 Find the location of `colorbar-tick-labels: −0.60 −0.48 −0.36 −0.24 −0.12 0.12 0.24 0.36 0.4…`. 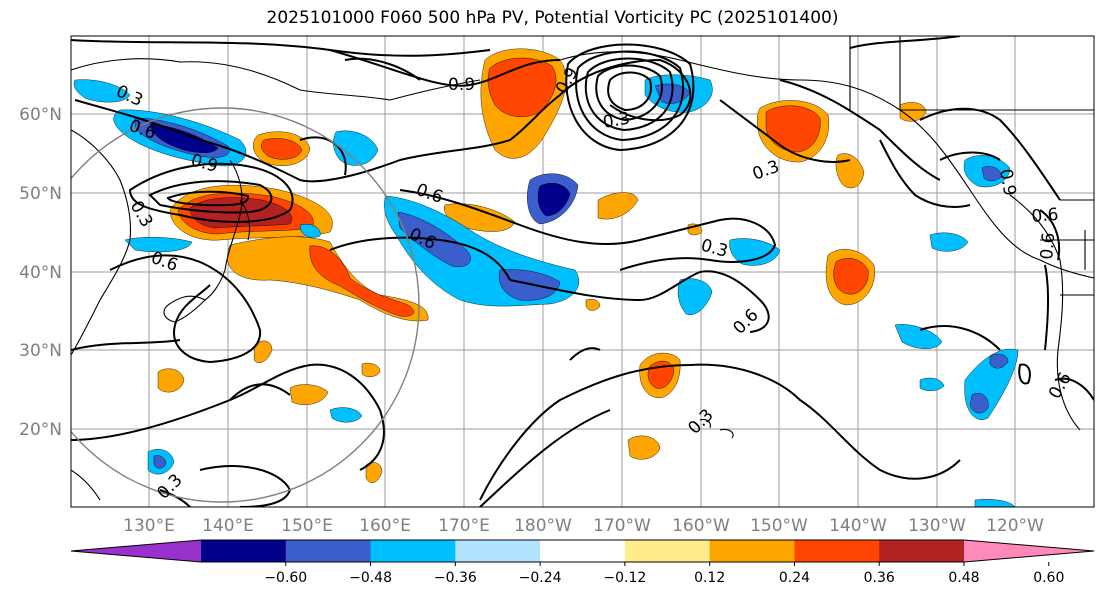

colorbar-tick-labels: −0.60 −0.48 −0.36 −0.24 −0.12 0.12 0.24 0.36 0.4… is located at coordinates (664, 574).